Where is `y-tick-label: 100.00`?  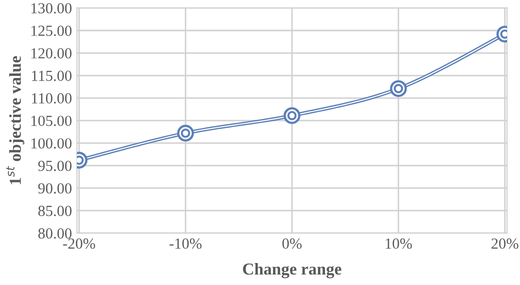 y-tick-label: 100.00 is located at coordinates (51, 143).